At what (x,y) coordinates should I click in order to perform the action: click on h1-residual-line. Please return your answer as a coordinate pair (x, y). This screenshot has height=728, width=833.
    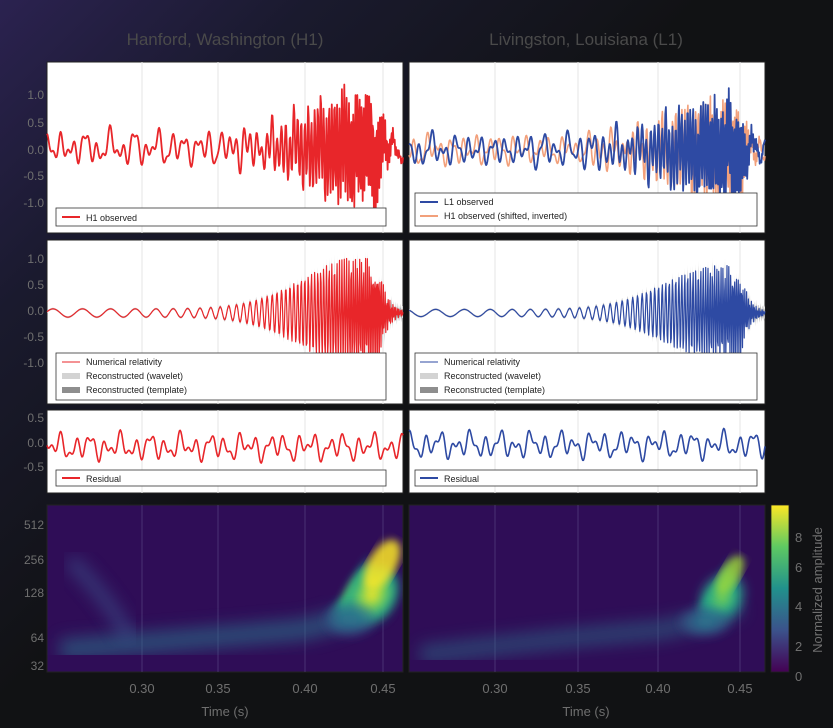
    Looking at the image, I should click on (225, 446).